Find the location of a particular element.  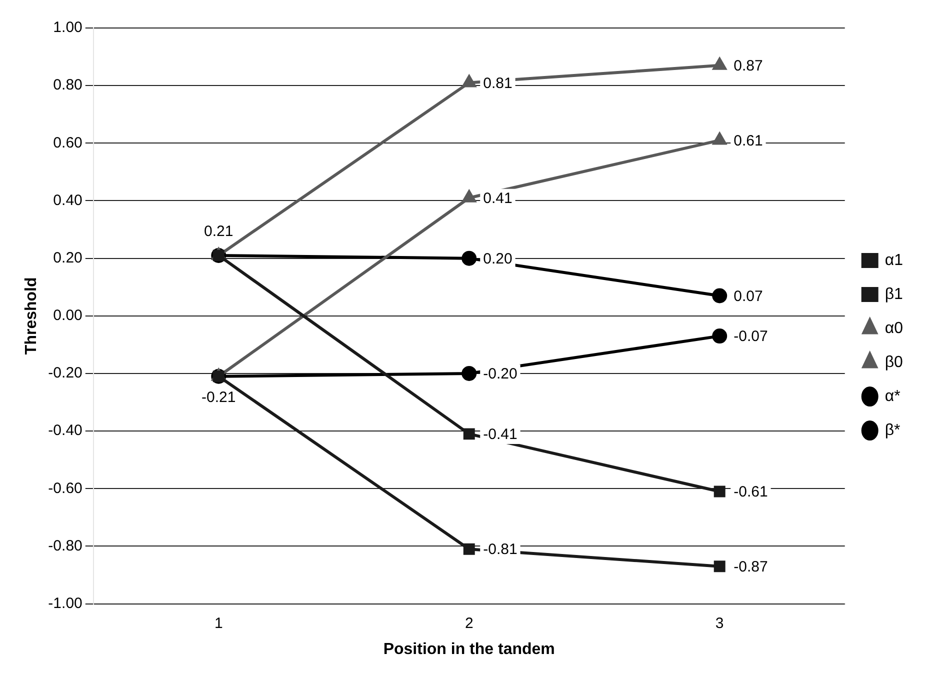

y-tick-label: -1.00 is located at coordinates (65, 603).